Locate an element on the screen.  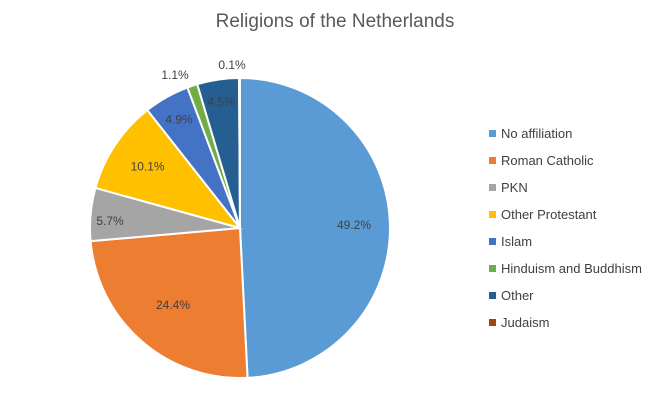
data-label-roman-catholic: 24.4% is located at coordinates (173, 305).